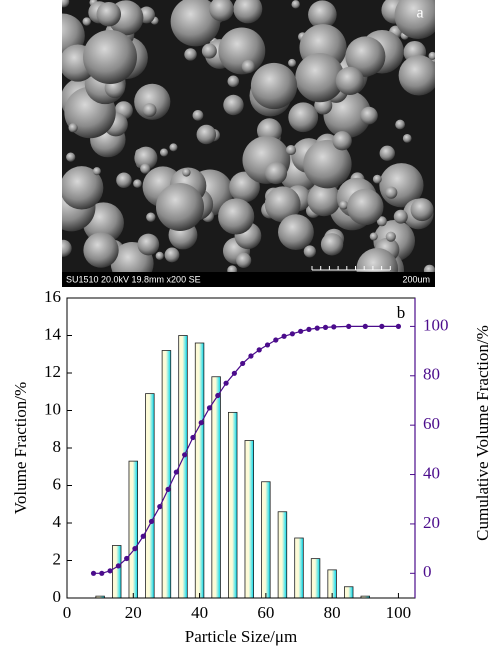 This screenshot has width=496, height=658. What do you see at coordinates (52, 371) in the screenshot?
I see `y-tick-label: 12` at bounding box center [52, 371].